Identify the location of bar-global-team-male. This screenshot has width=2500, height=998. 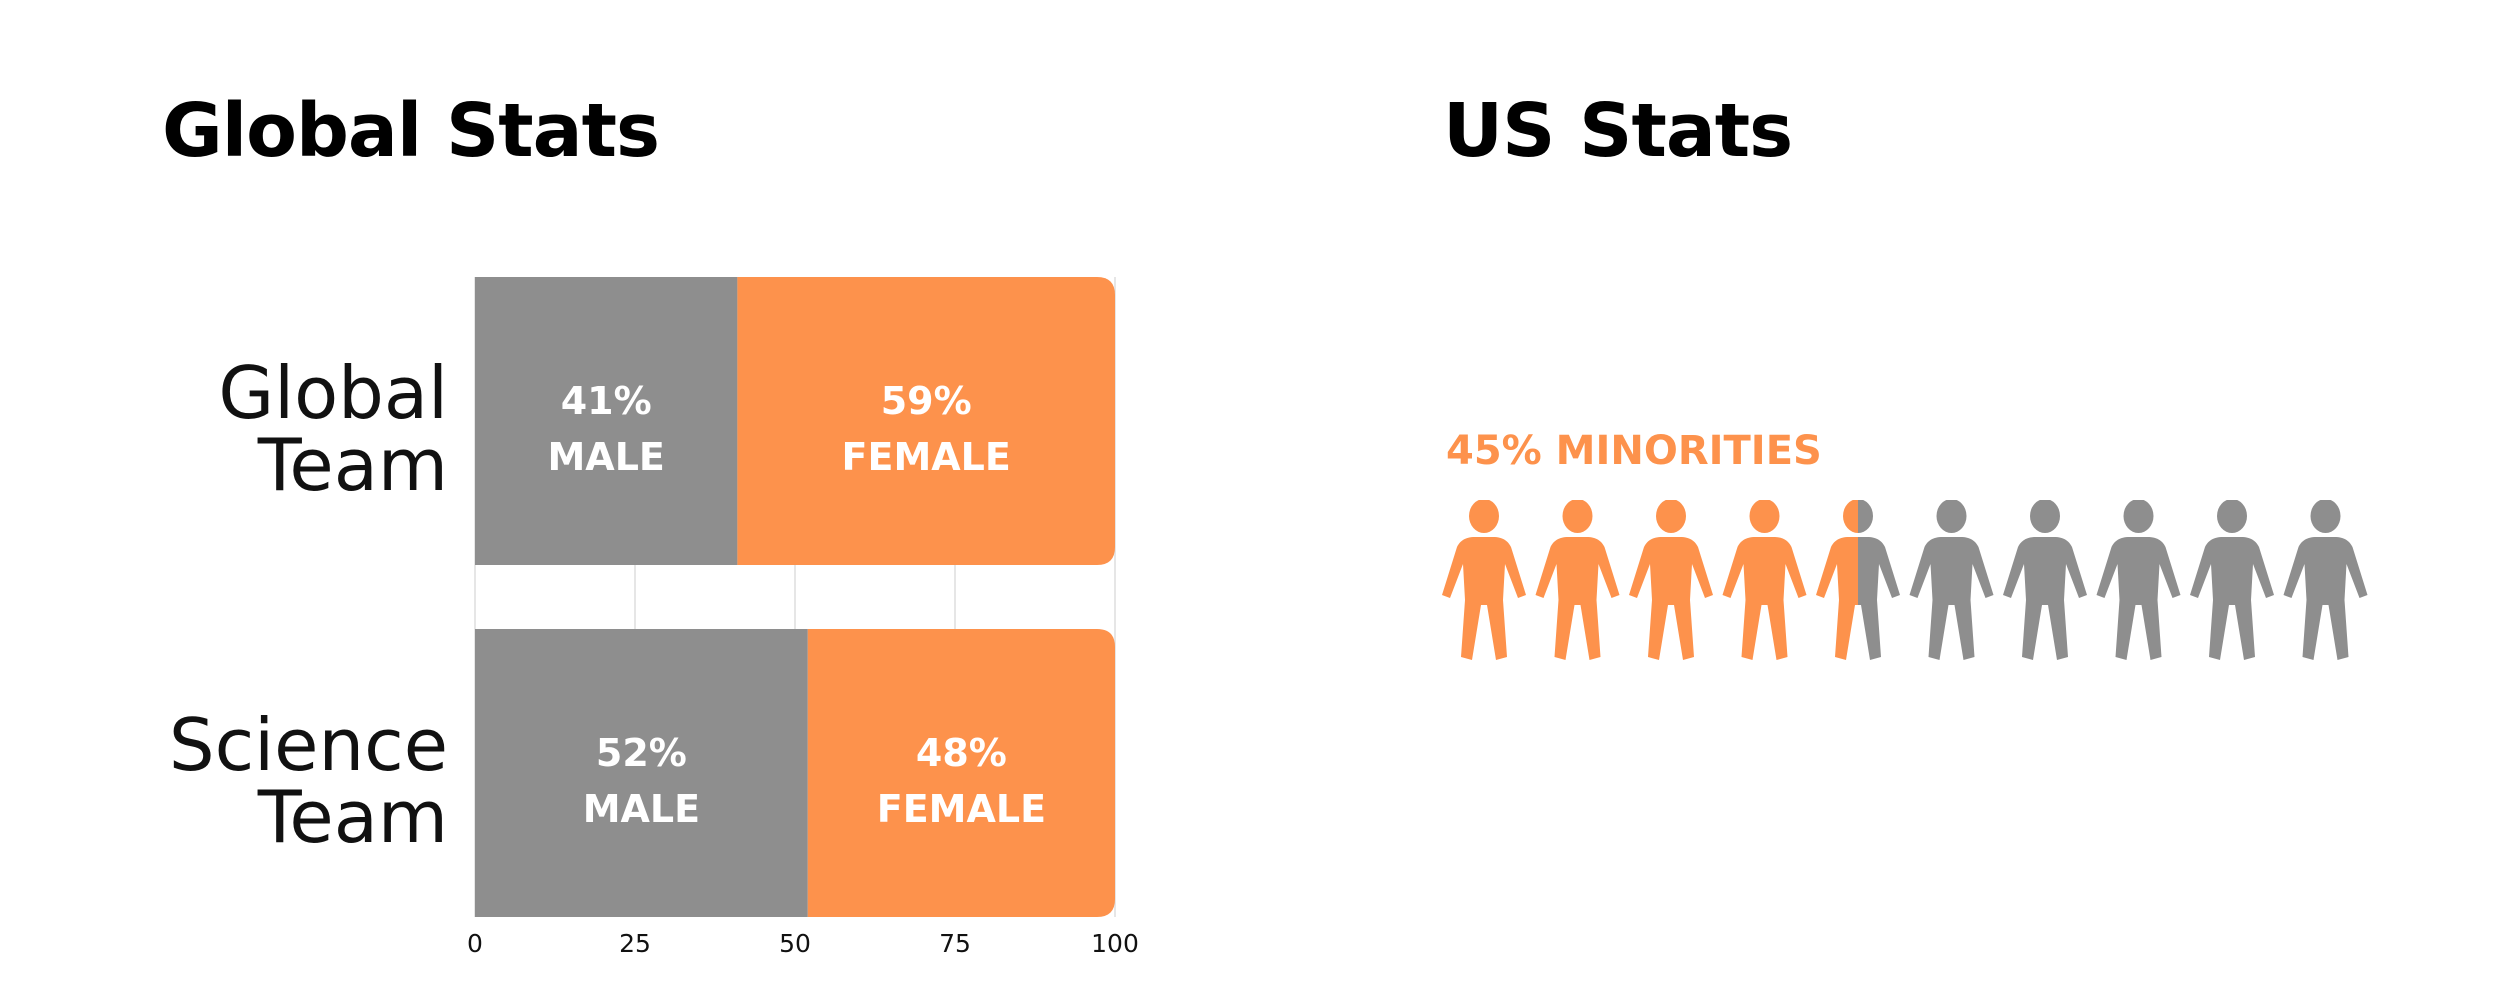
(606, 421).